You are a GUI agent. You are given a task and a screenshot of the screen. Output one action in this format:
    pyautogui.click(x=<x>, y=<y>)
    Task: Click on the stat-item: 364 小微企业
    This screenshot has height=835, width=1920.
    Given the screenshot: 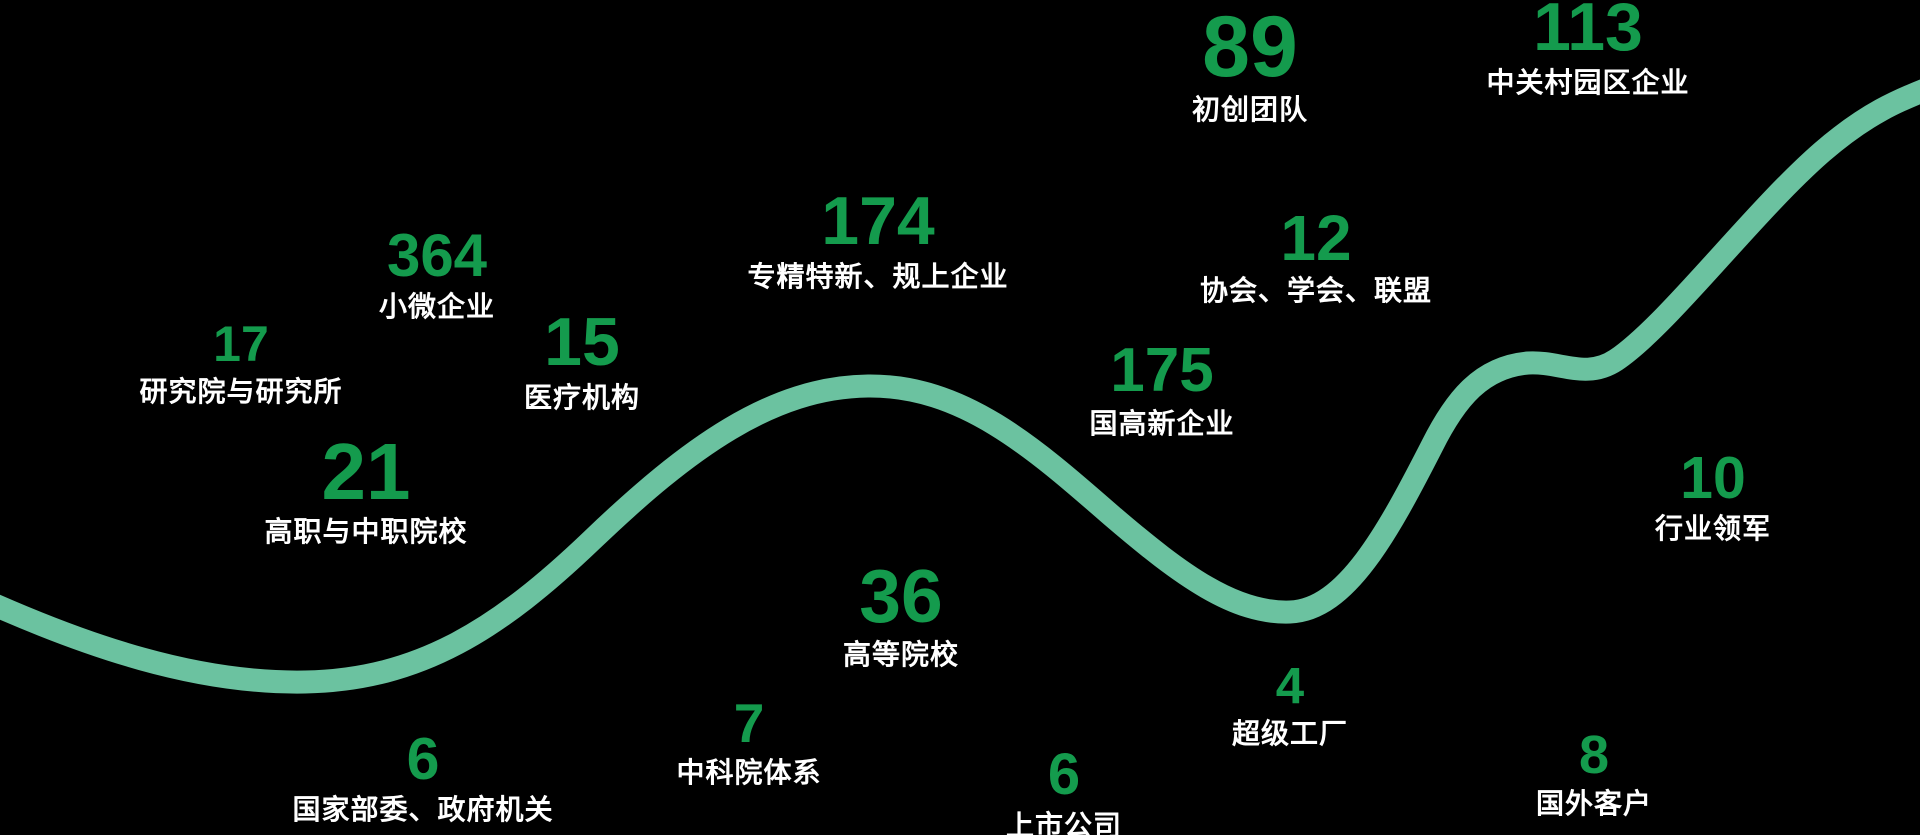 What is the action you would take?
    pyautogui.click(x=437, y=272)
    